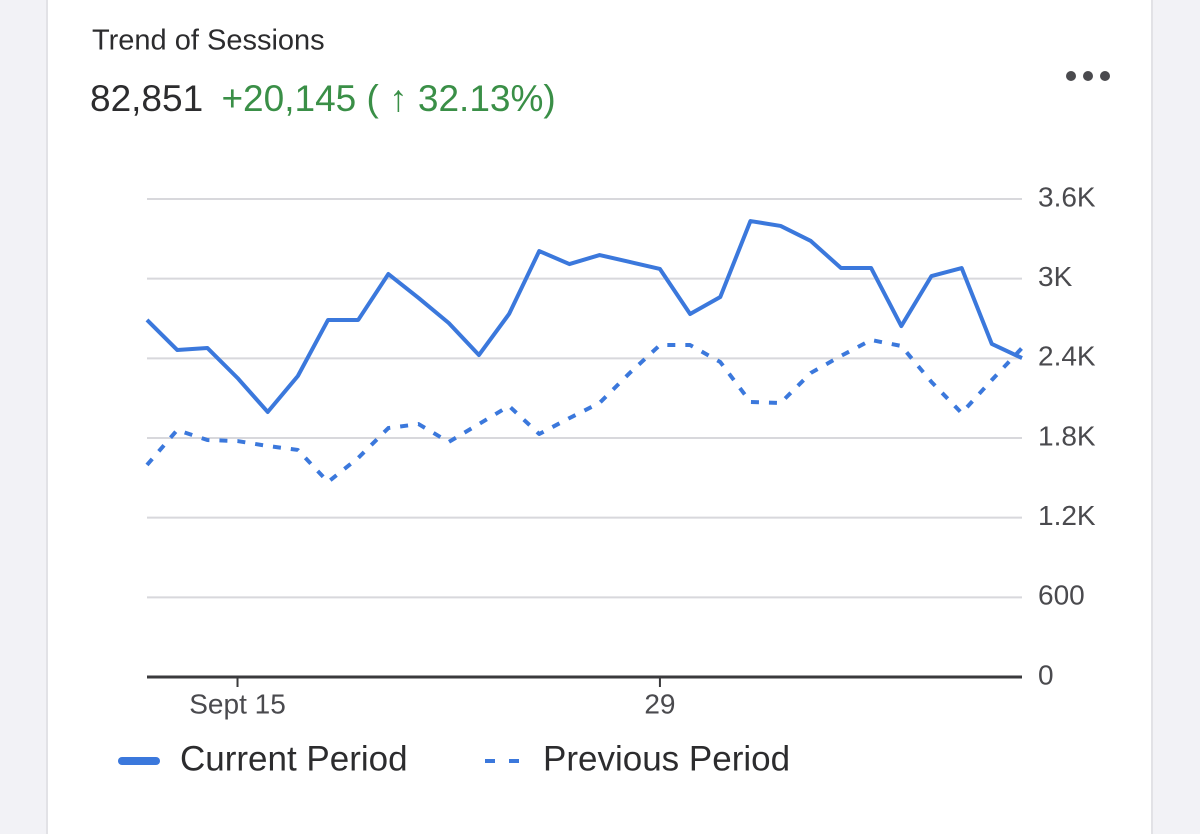 This screenshot has height=834, width=1200. Describe the element at coordinates (388, 98) in the screenshot. I see `change-value: +20,145 ( ↑ 32.13%)` at that location.